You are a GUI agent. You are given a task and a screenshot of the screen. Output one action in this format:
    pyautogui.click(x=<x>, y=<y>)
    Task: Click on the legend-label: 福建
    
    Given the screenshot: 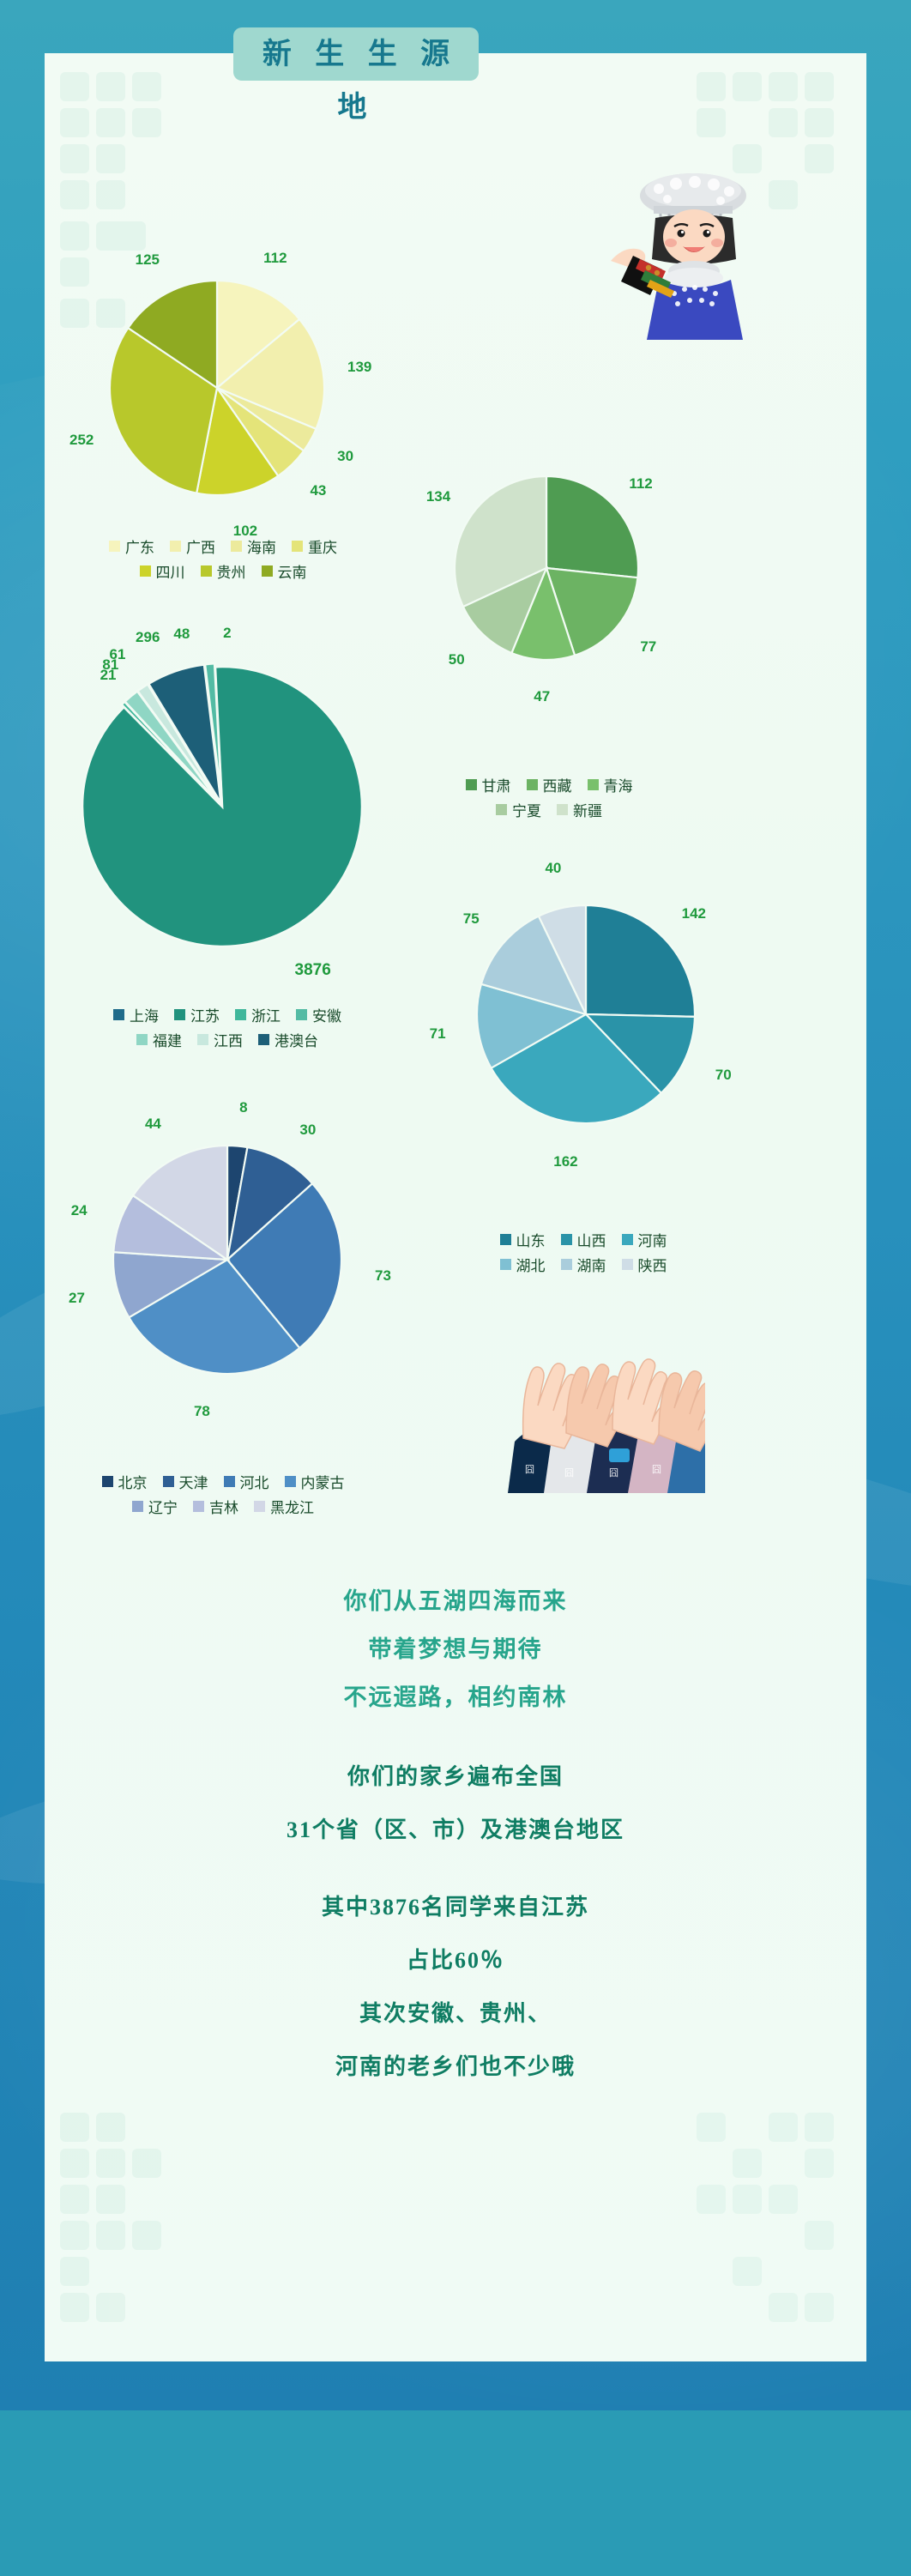 What is the action you would take?
    pyautogui.click(x=167, y=1041)
    